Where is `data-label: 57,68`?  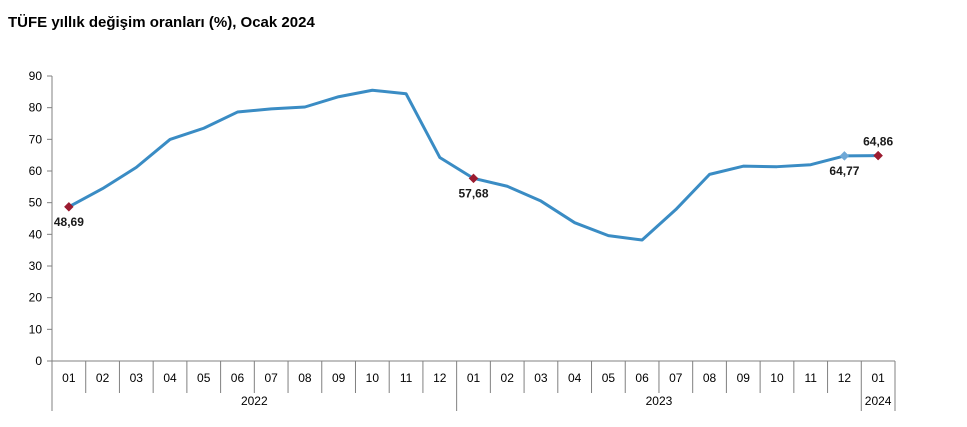 data-label: 57,68 is located at coordinates (473, 193).